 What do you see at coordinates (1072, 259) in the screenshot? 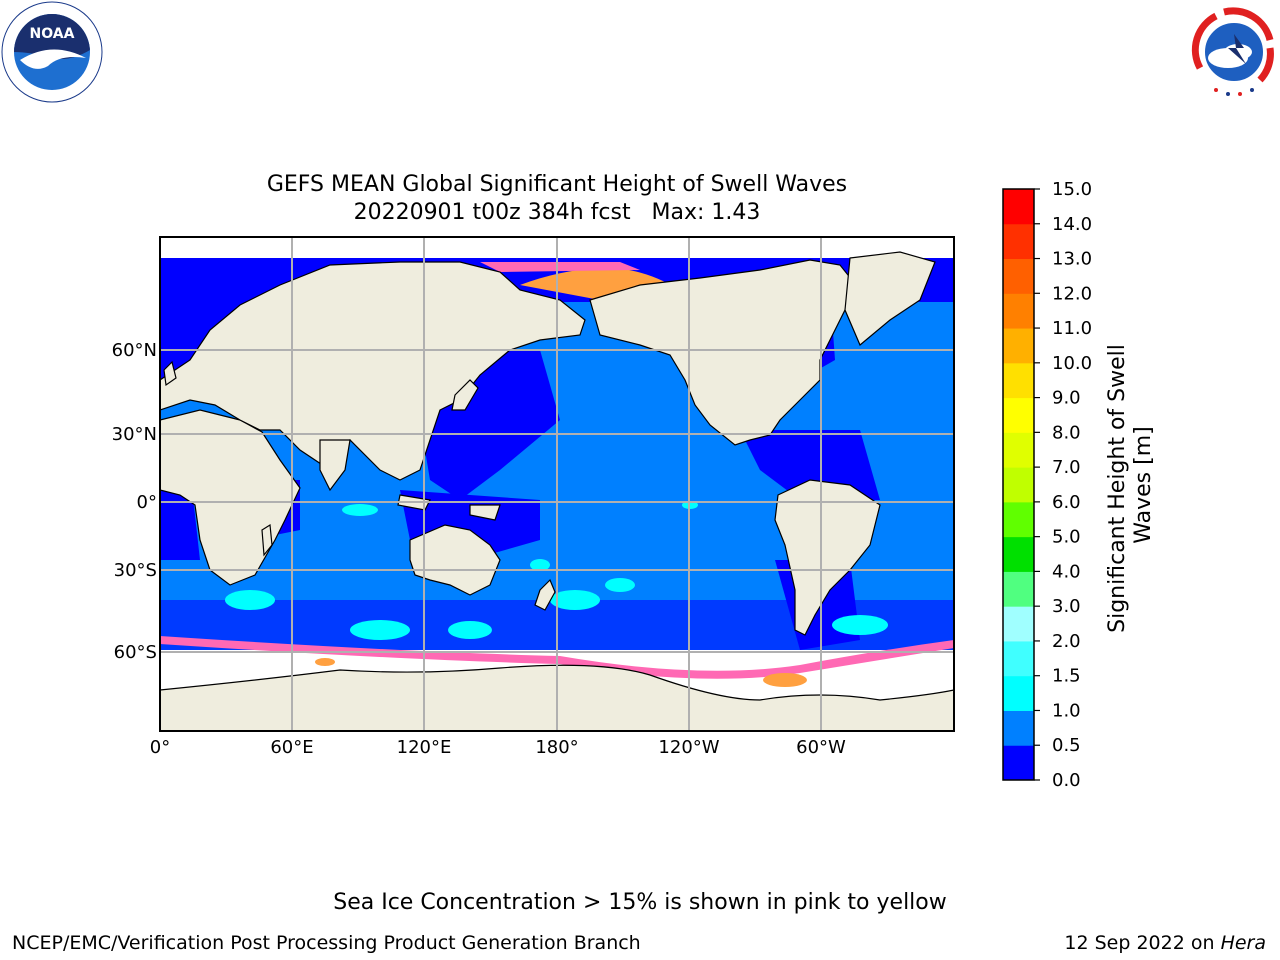
I see `colorbar-tick-label: 13.0` at bounding box center [1072, 259].